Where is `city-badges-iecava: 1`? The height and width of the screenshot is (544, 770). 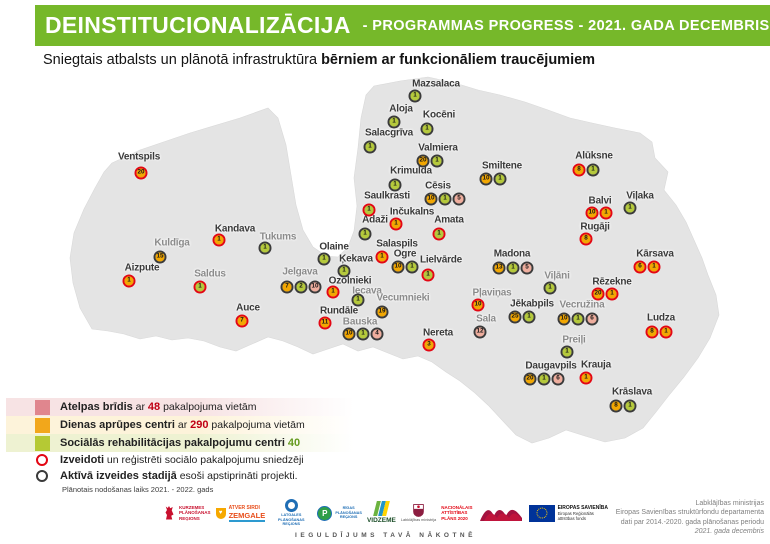
city-badges-iecava: 1 is located at coordinates (358, 300).